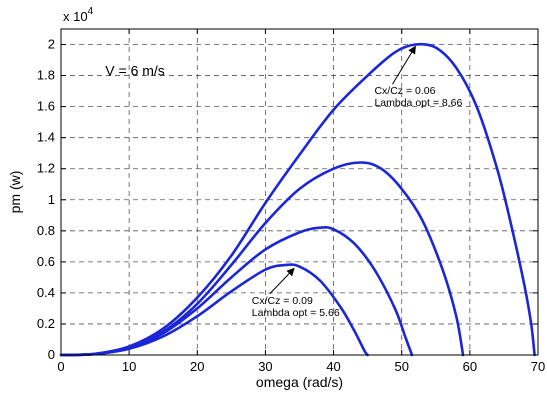 This screenshot has width=547, height=394. What do you see at coordinates (46, 137) in the screenshot?
I see `y-tick-label: 1.4` at bounding box center [46, 137].